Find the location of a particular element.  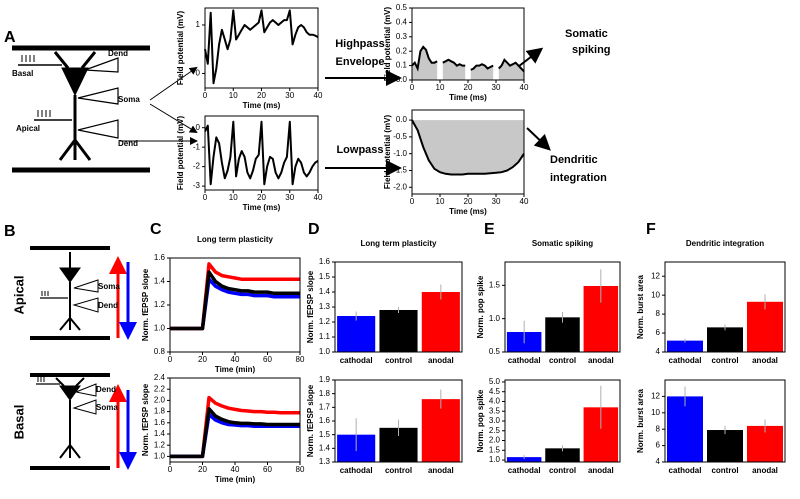

y-axis-label: Norm. fEPSP slope is located at coordinates (145, 419).